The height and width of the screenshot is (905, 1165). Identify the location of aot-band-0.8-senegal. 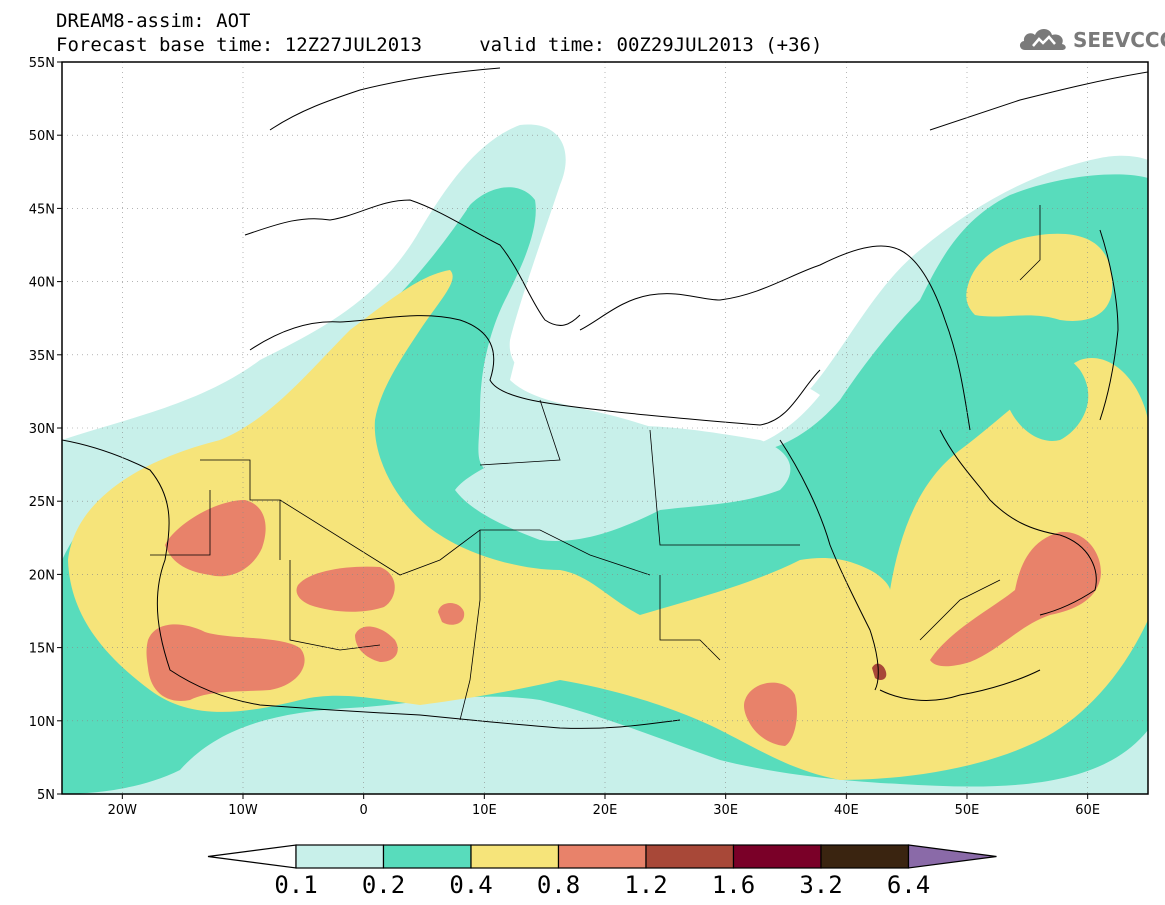
(225, 662).